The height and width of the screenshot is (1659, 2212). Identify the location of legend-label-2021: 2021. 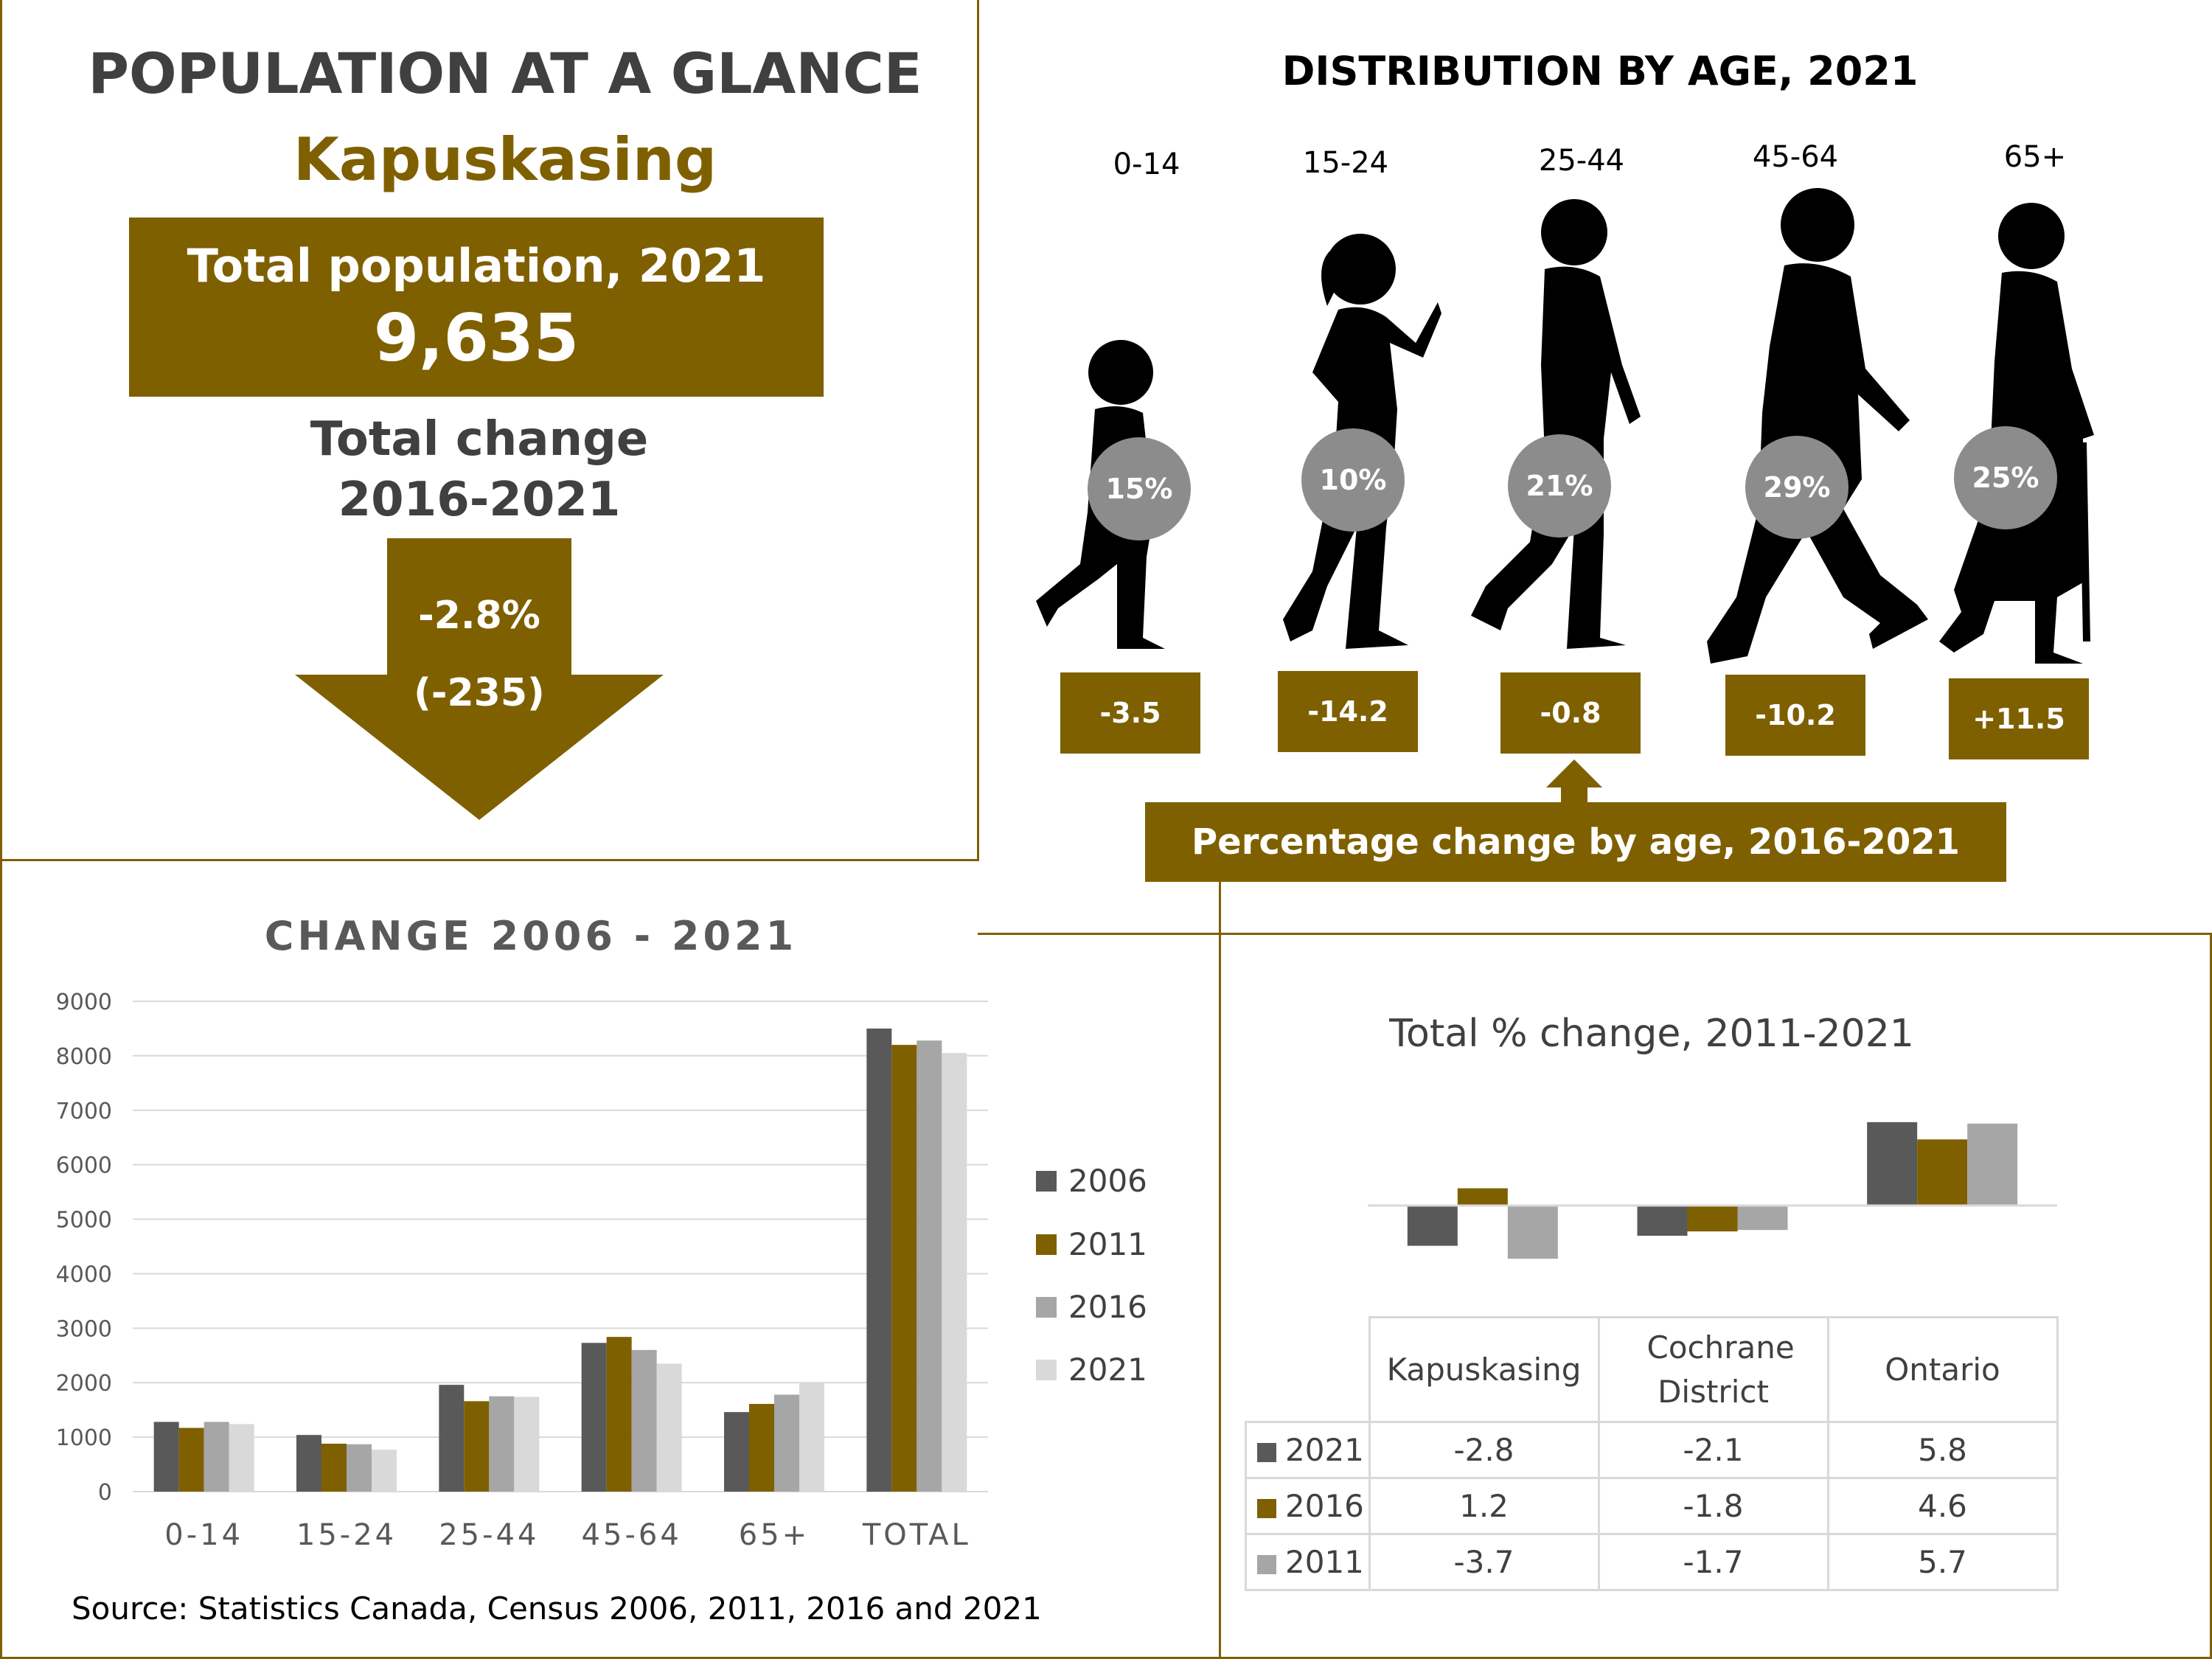
(1107, 1370).